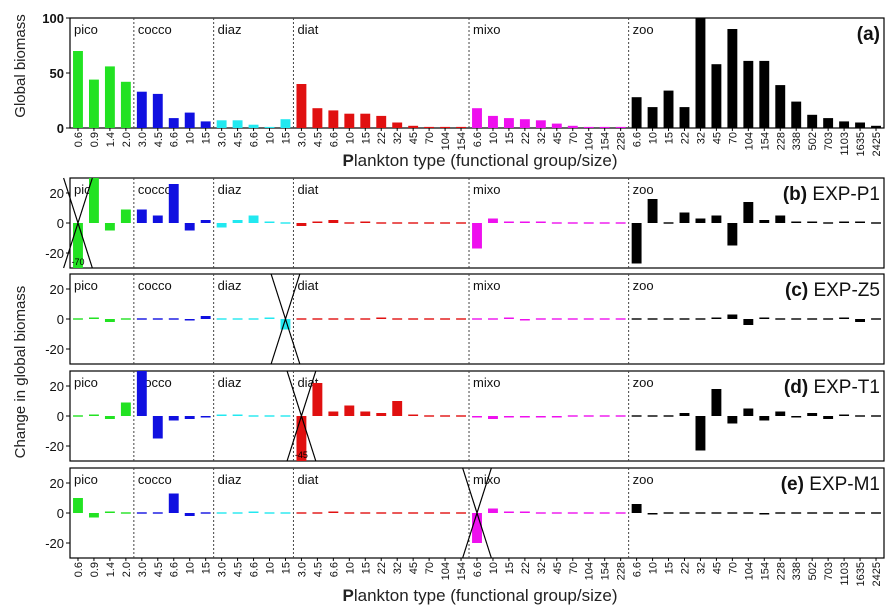 This screenshot has width=889, height=606. What do you see at coordinates (868, 34) in the screenshot?
I see `panel-letter: (a)` at bounding box center [868, 34].